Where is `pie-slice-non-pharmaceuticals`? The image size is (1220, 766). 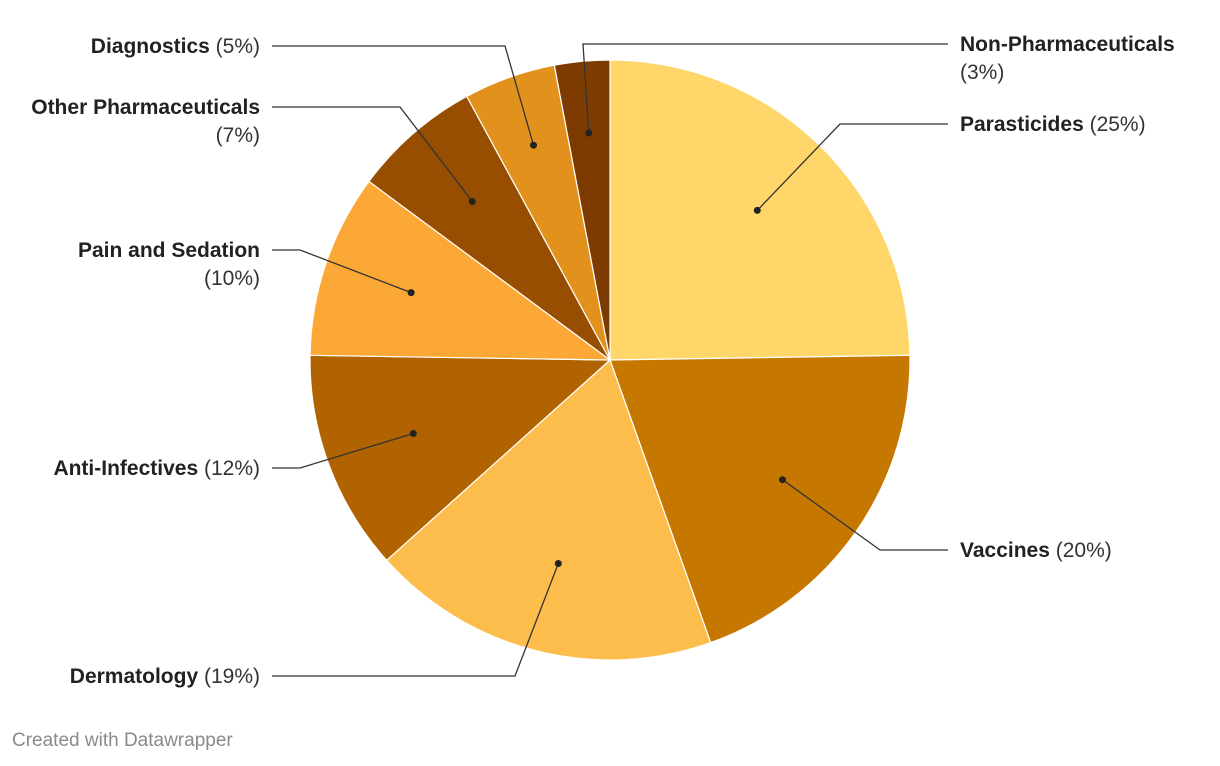
pie-slice-non-pharmaceuticals is located at coordinates (582, 210).